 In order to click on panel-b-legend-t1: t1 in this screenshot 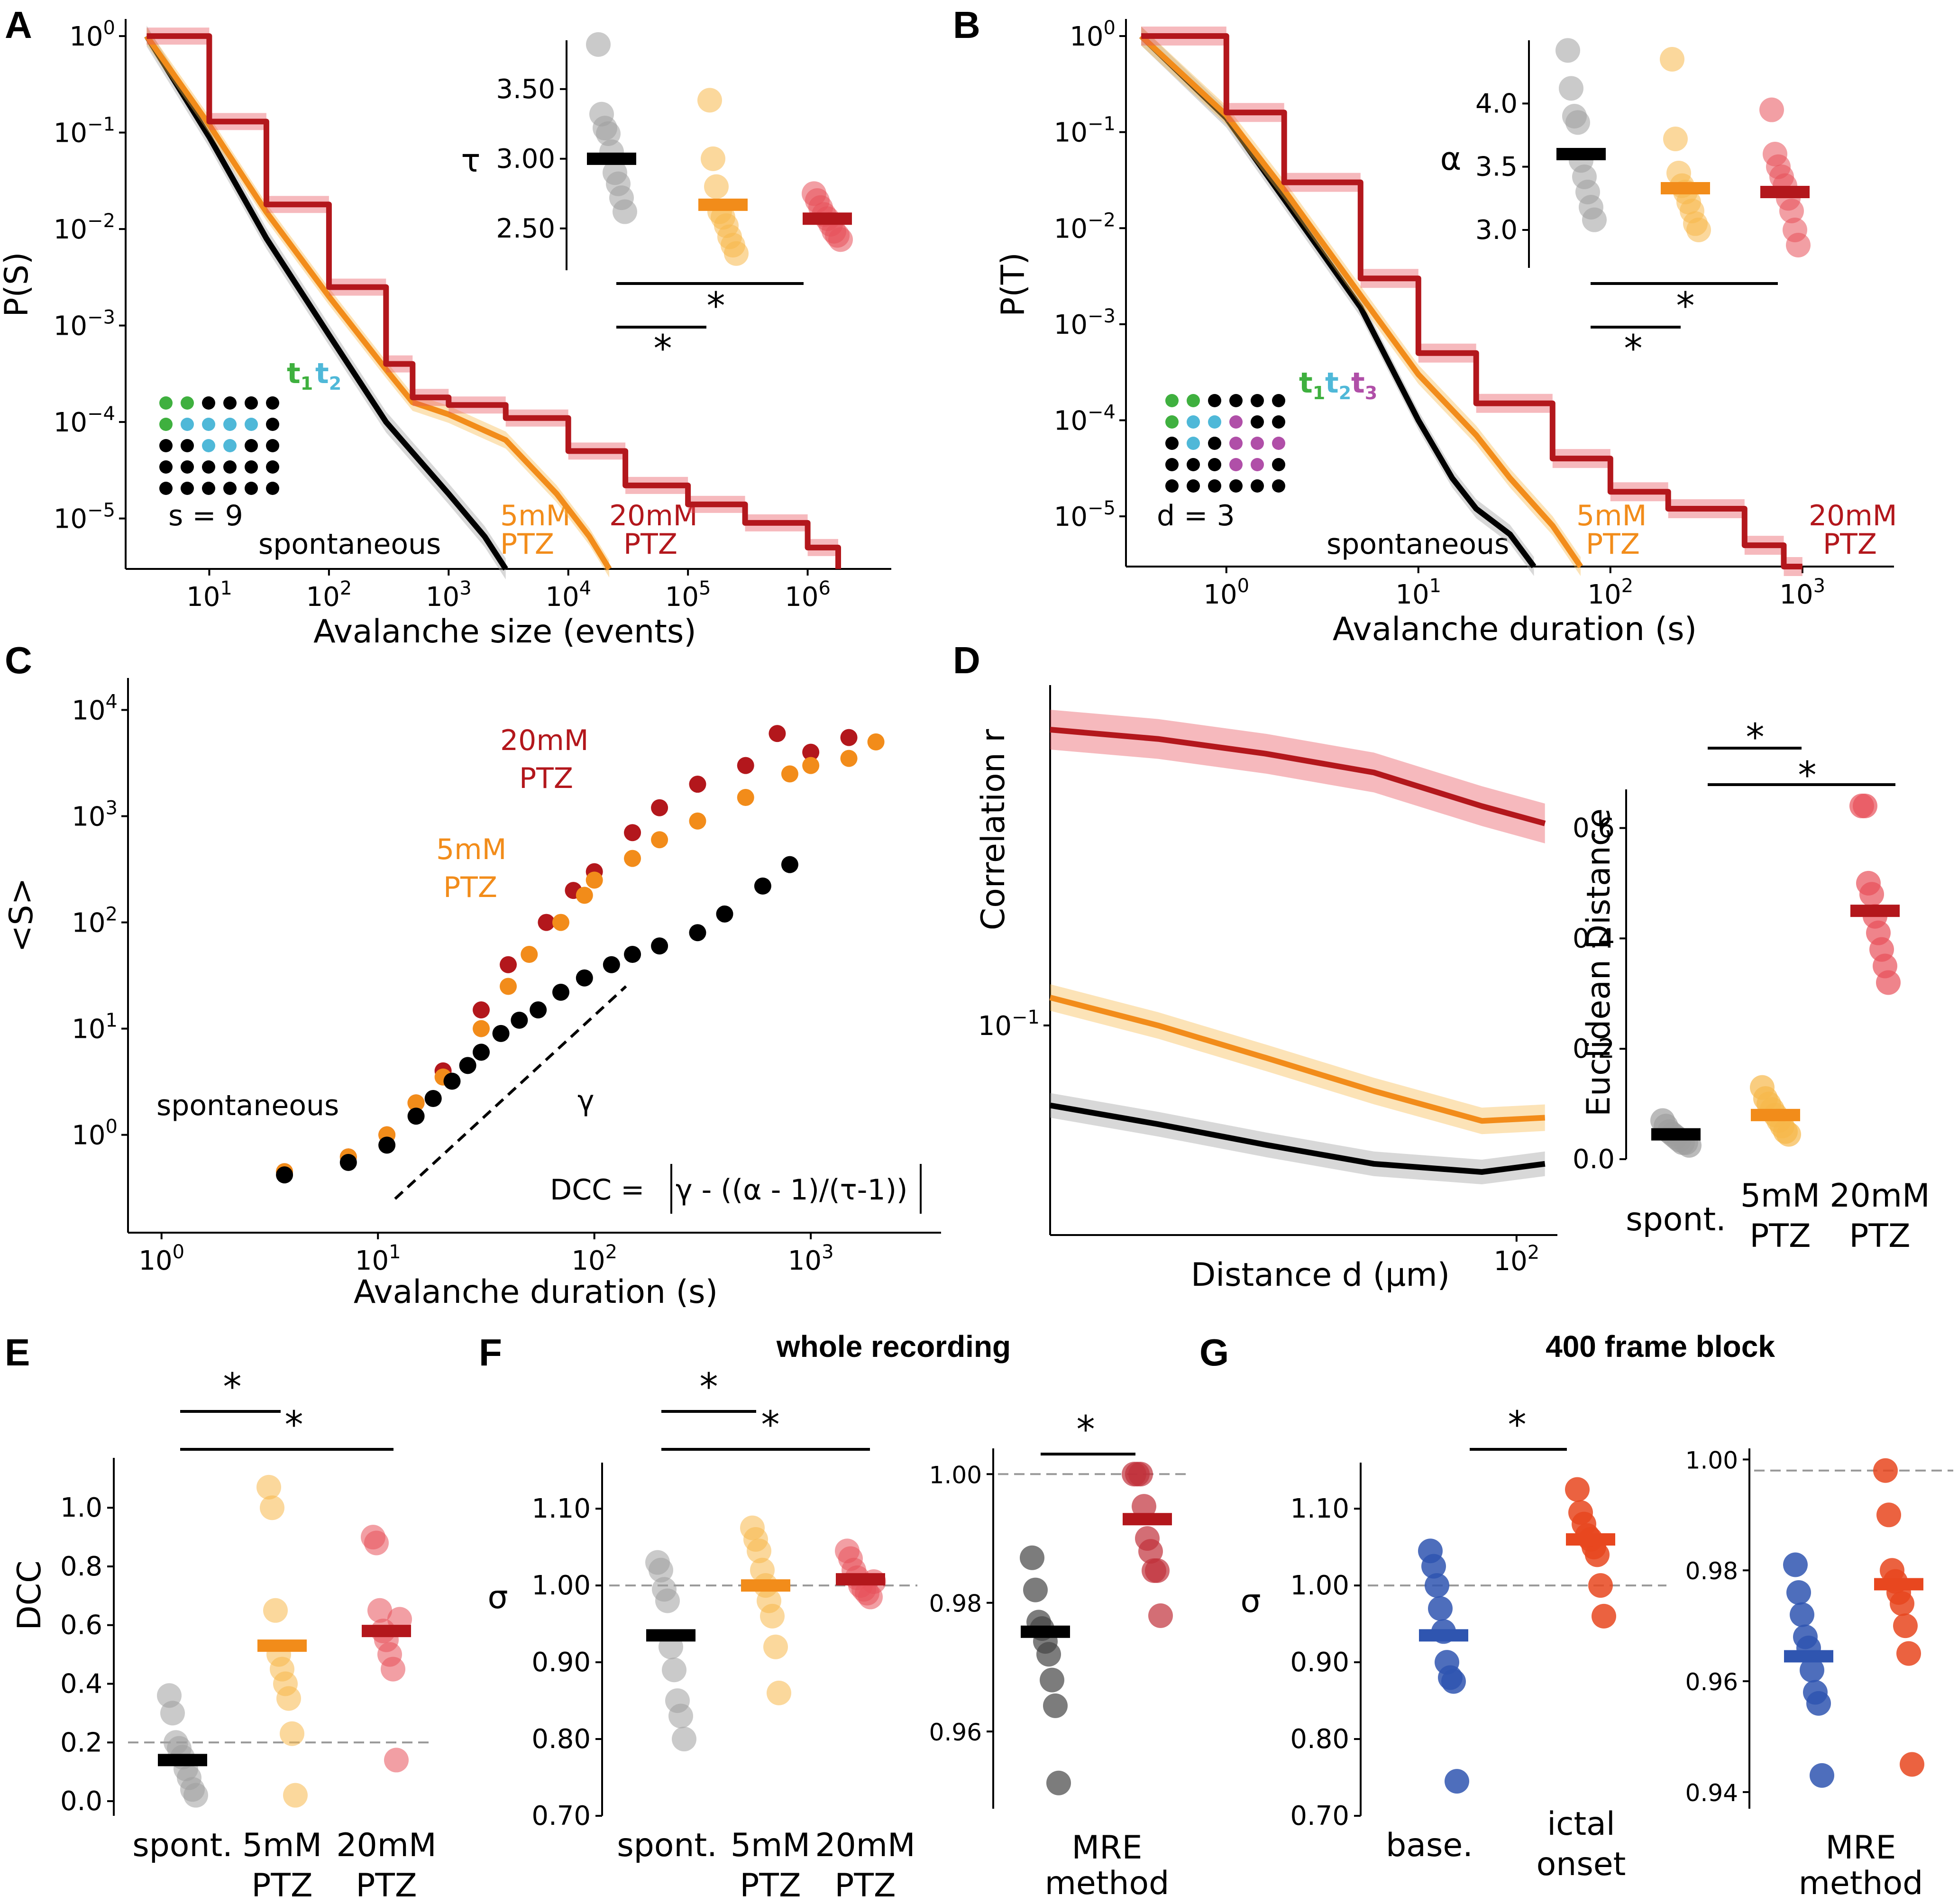, I will do `click(1312, 384)`.